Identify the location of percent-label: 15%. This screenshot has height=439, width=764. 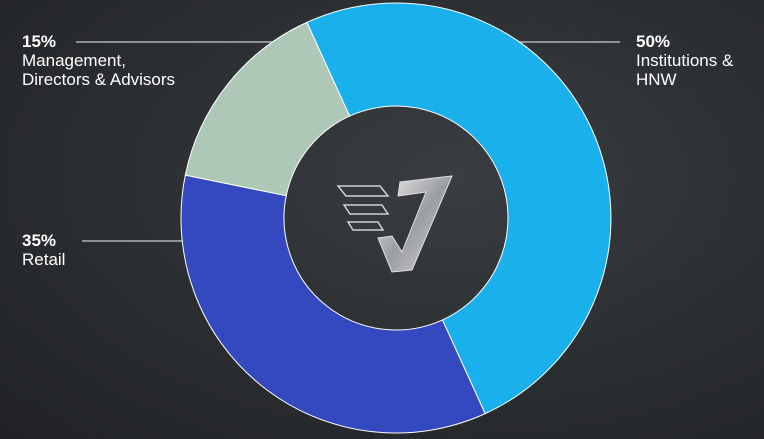
(39, 41).